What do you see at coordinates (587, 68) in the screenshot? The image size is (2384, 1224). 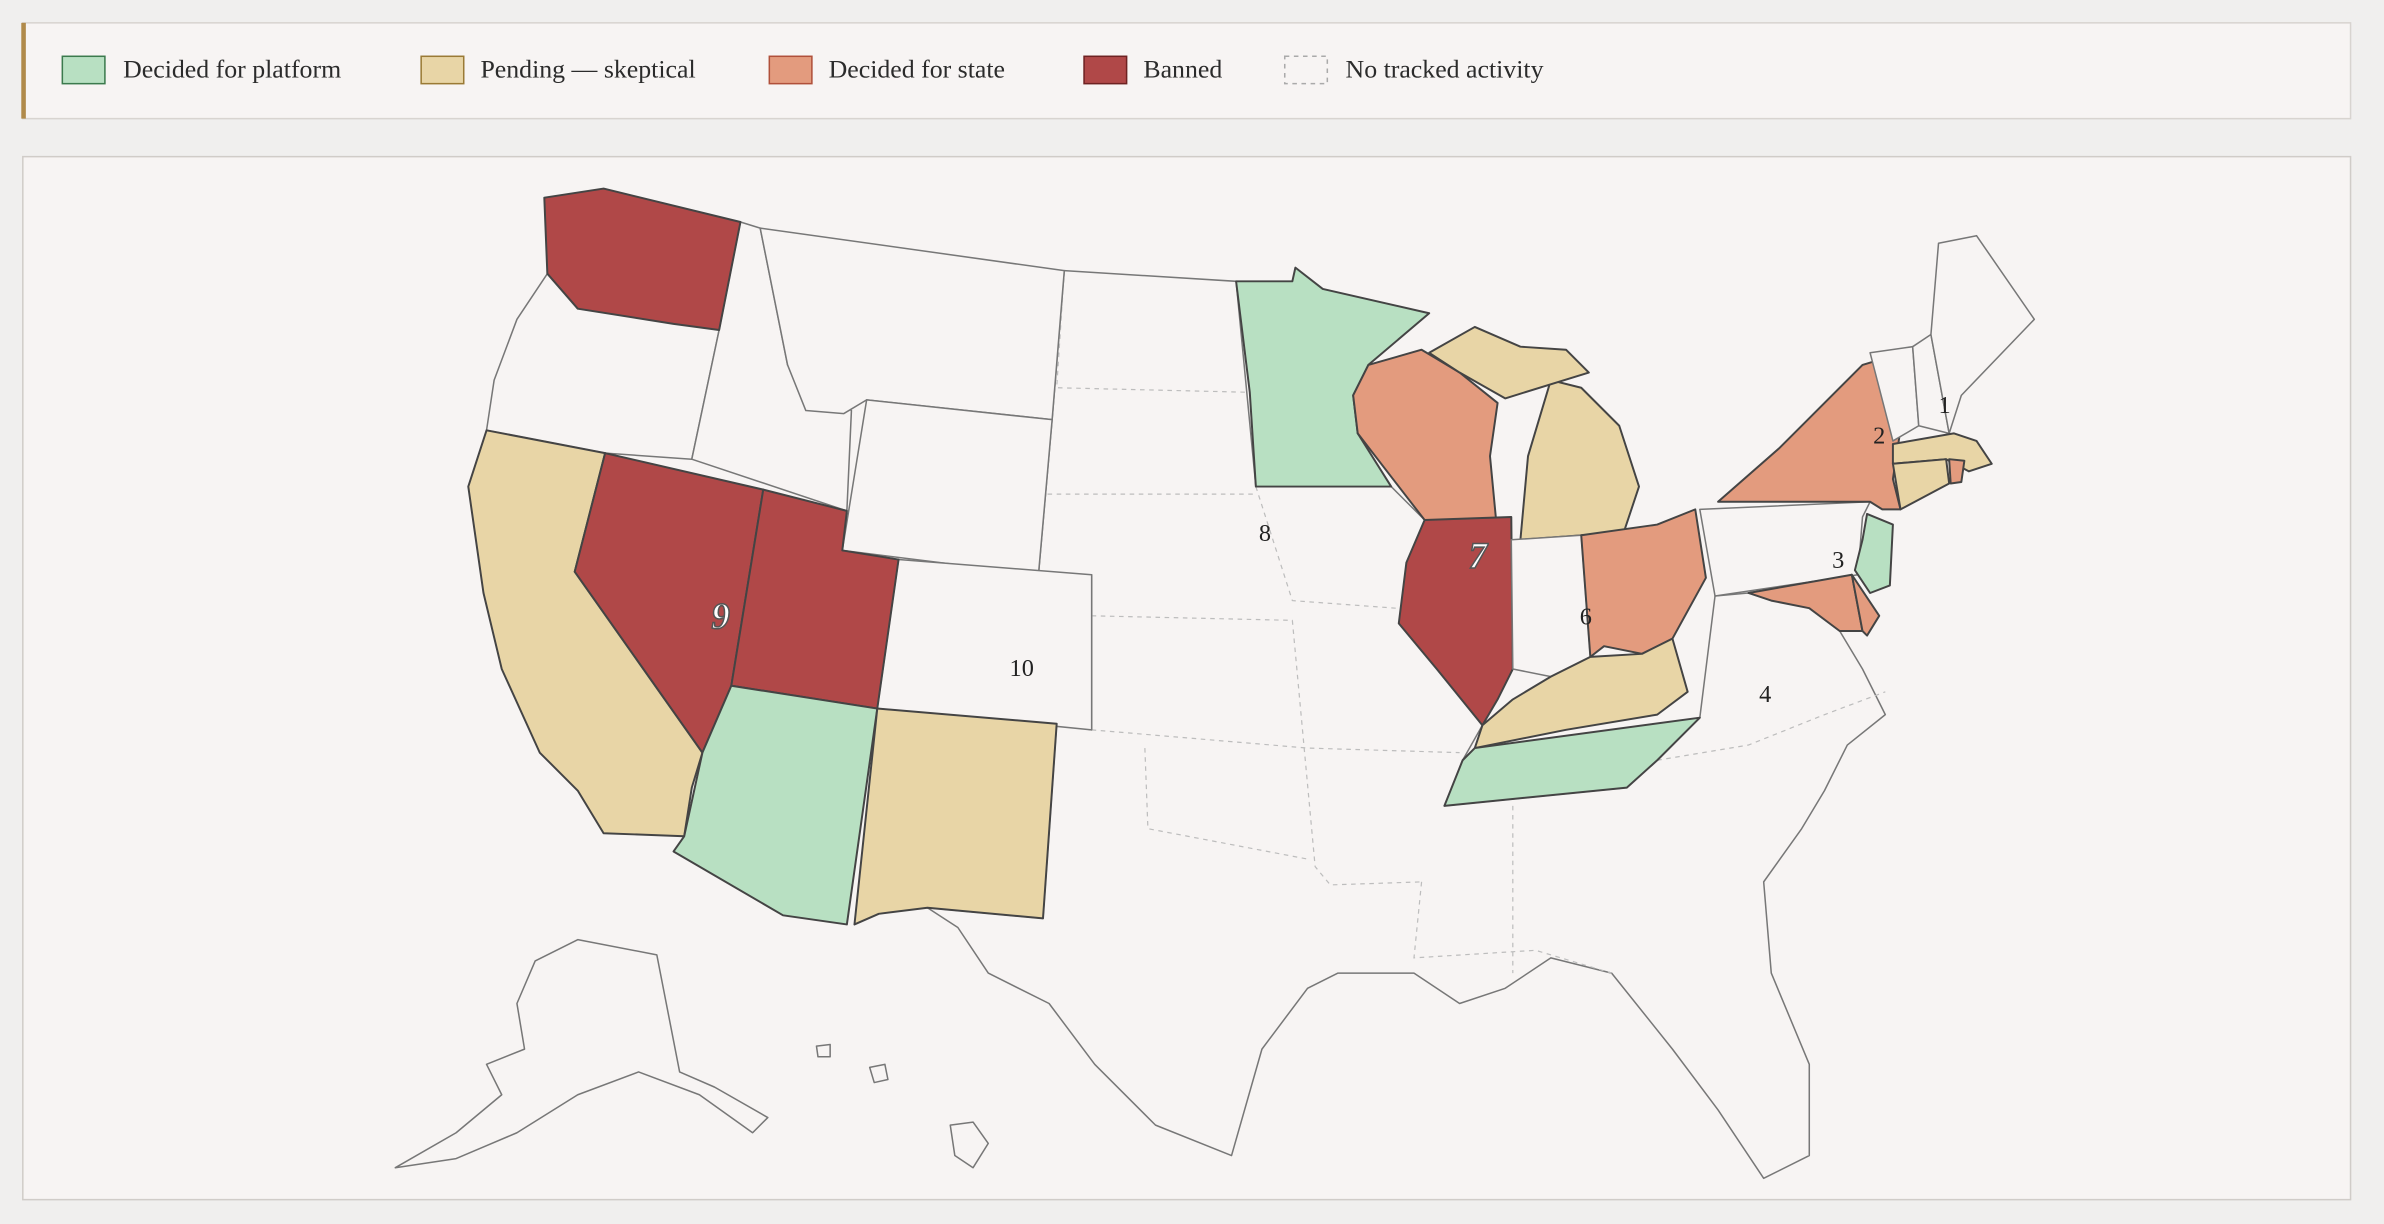 I see `legend-label: Pending — skeptical` at bounding box center [587, 68].